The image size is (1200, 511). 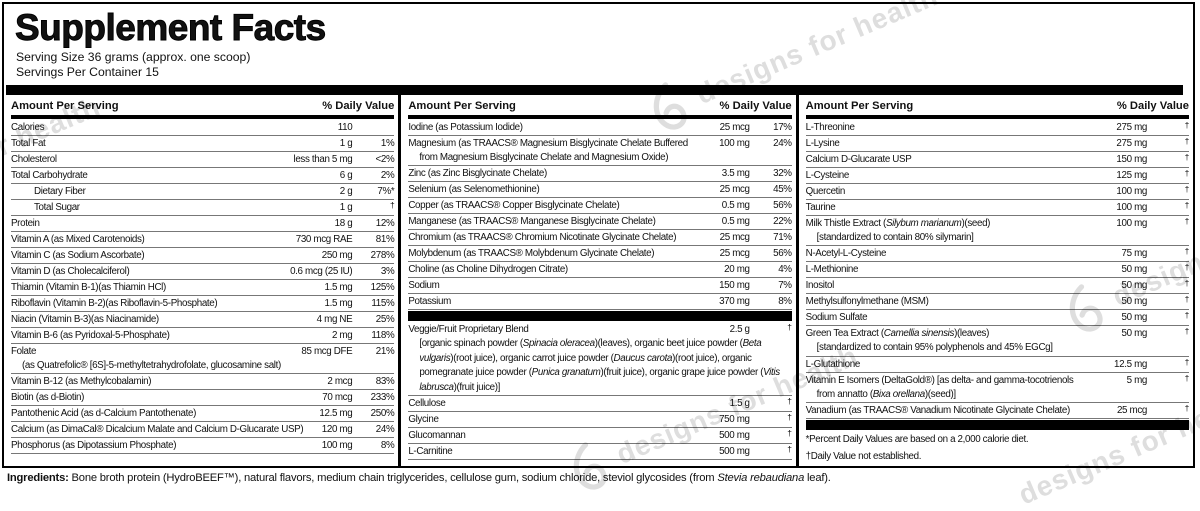 I want to click on nutrient-row-line: Folate 85 mcg DFE 21%, so click(x=203, y=351).